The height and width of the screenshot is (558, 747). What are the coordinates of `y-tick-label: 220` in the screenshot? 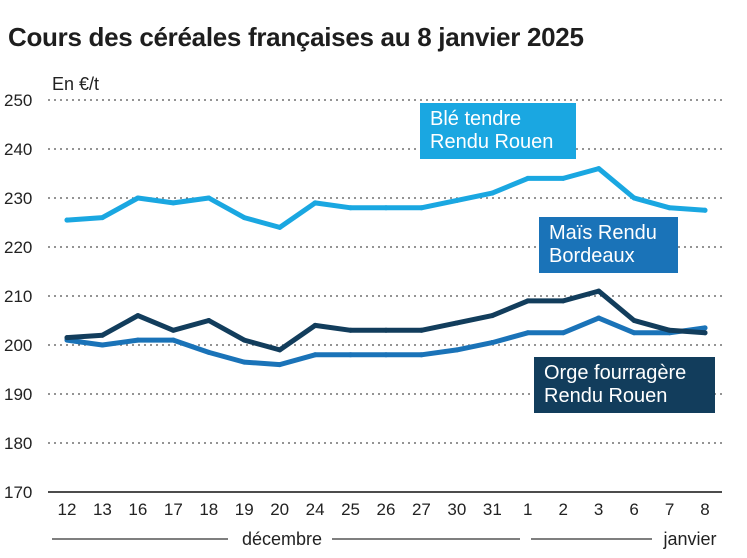 It's located at (18, 247).